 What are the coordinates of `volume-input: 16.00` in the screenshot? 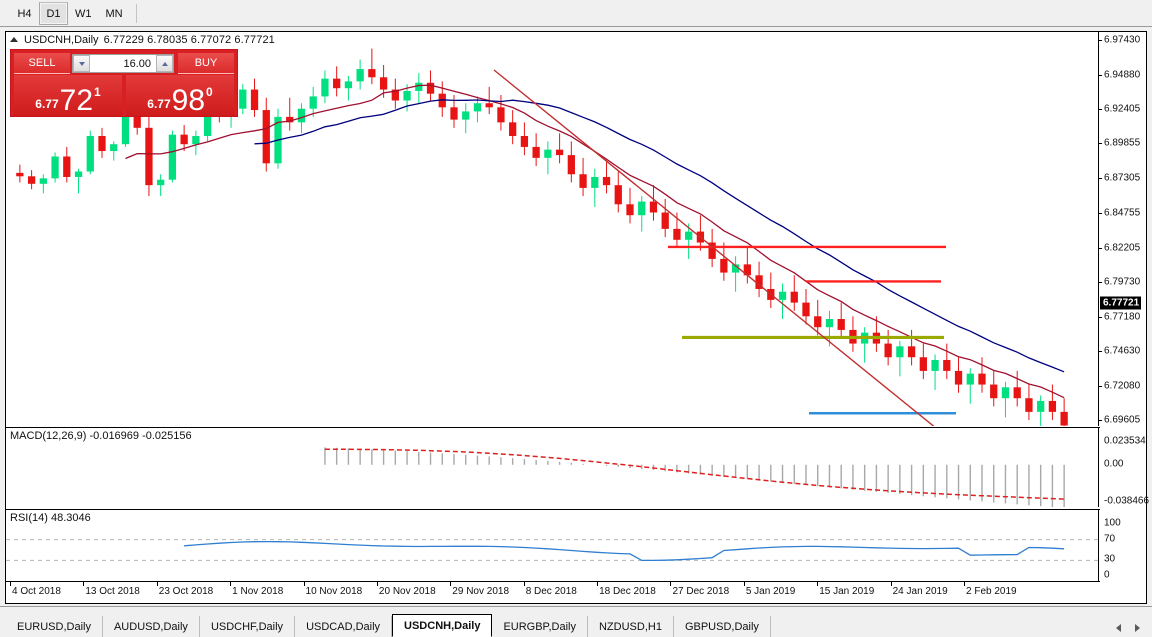 It's located at (123, 63).